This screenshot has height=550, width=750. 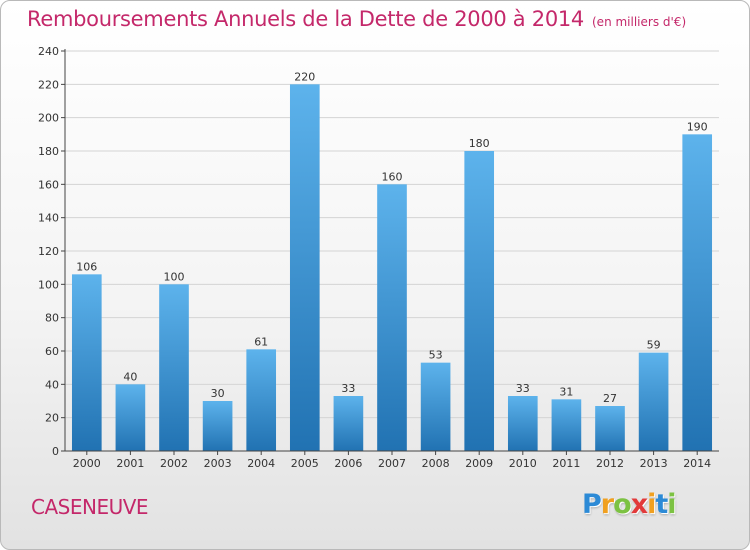 I want to click on commune-name: CASENEUVE, so click(x=90, y=507).